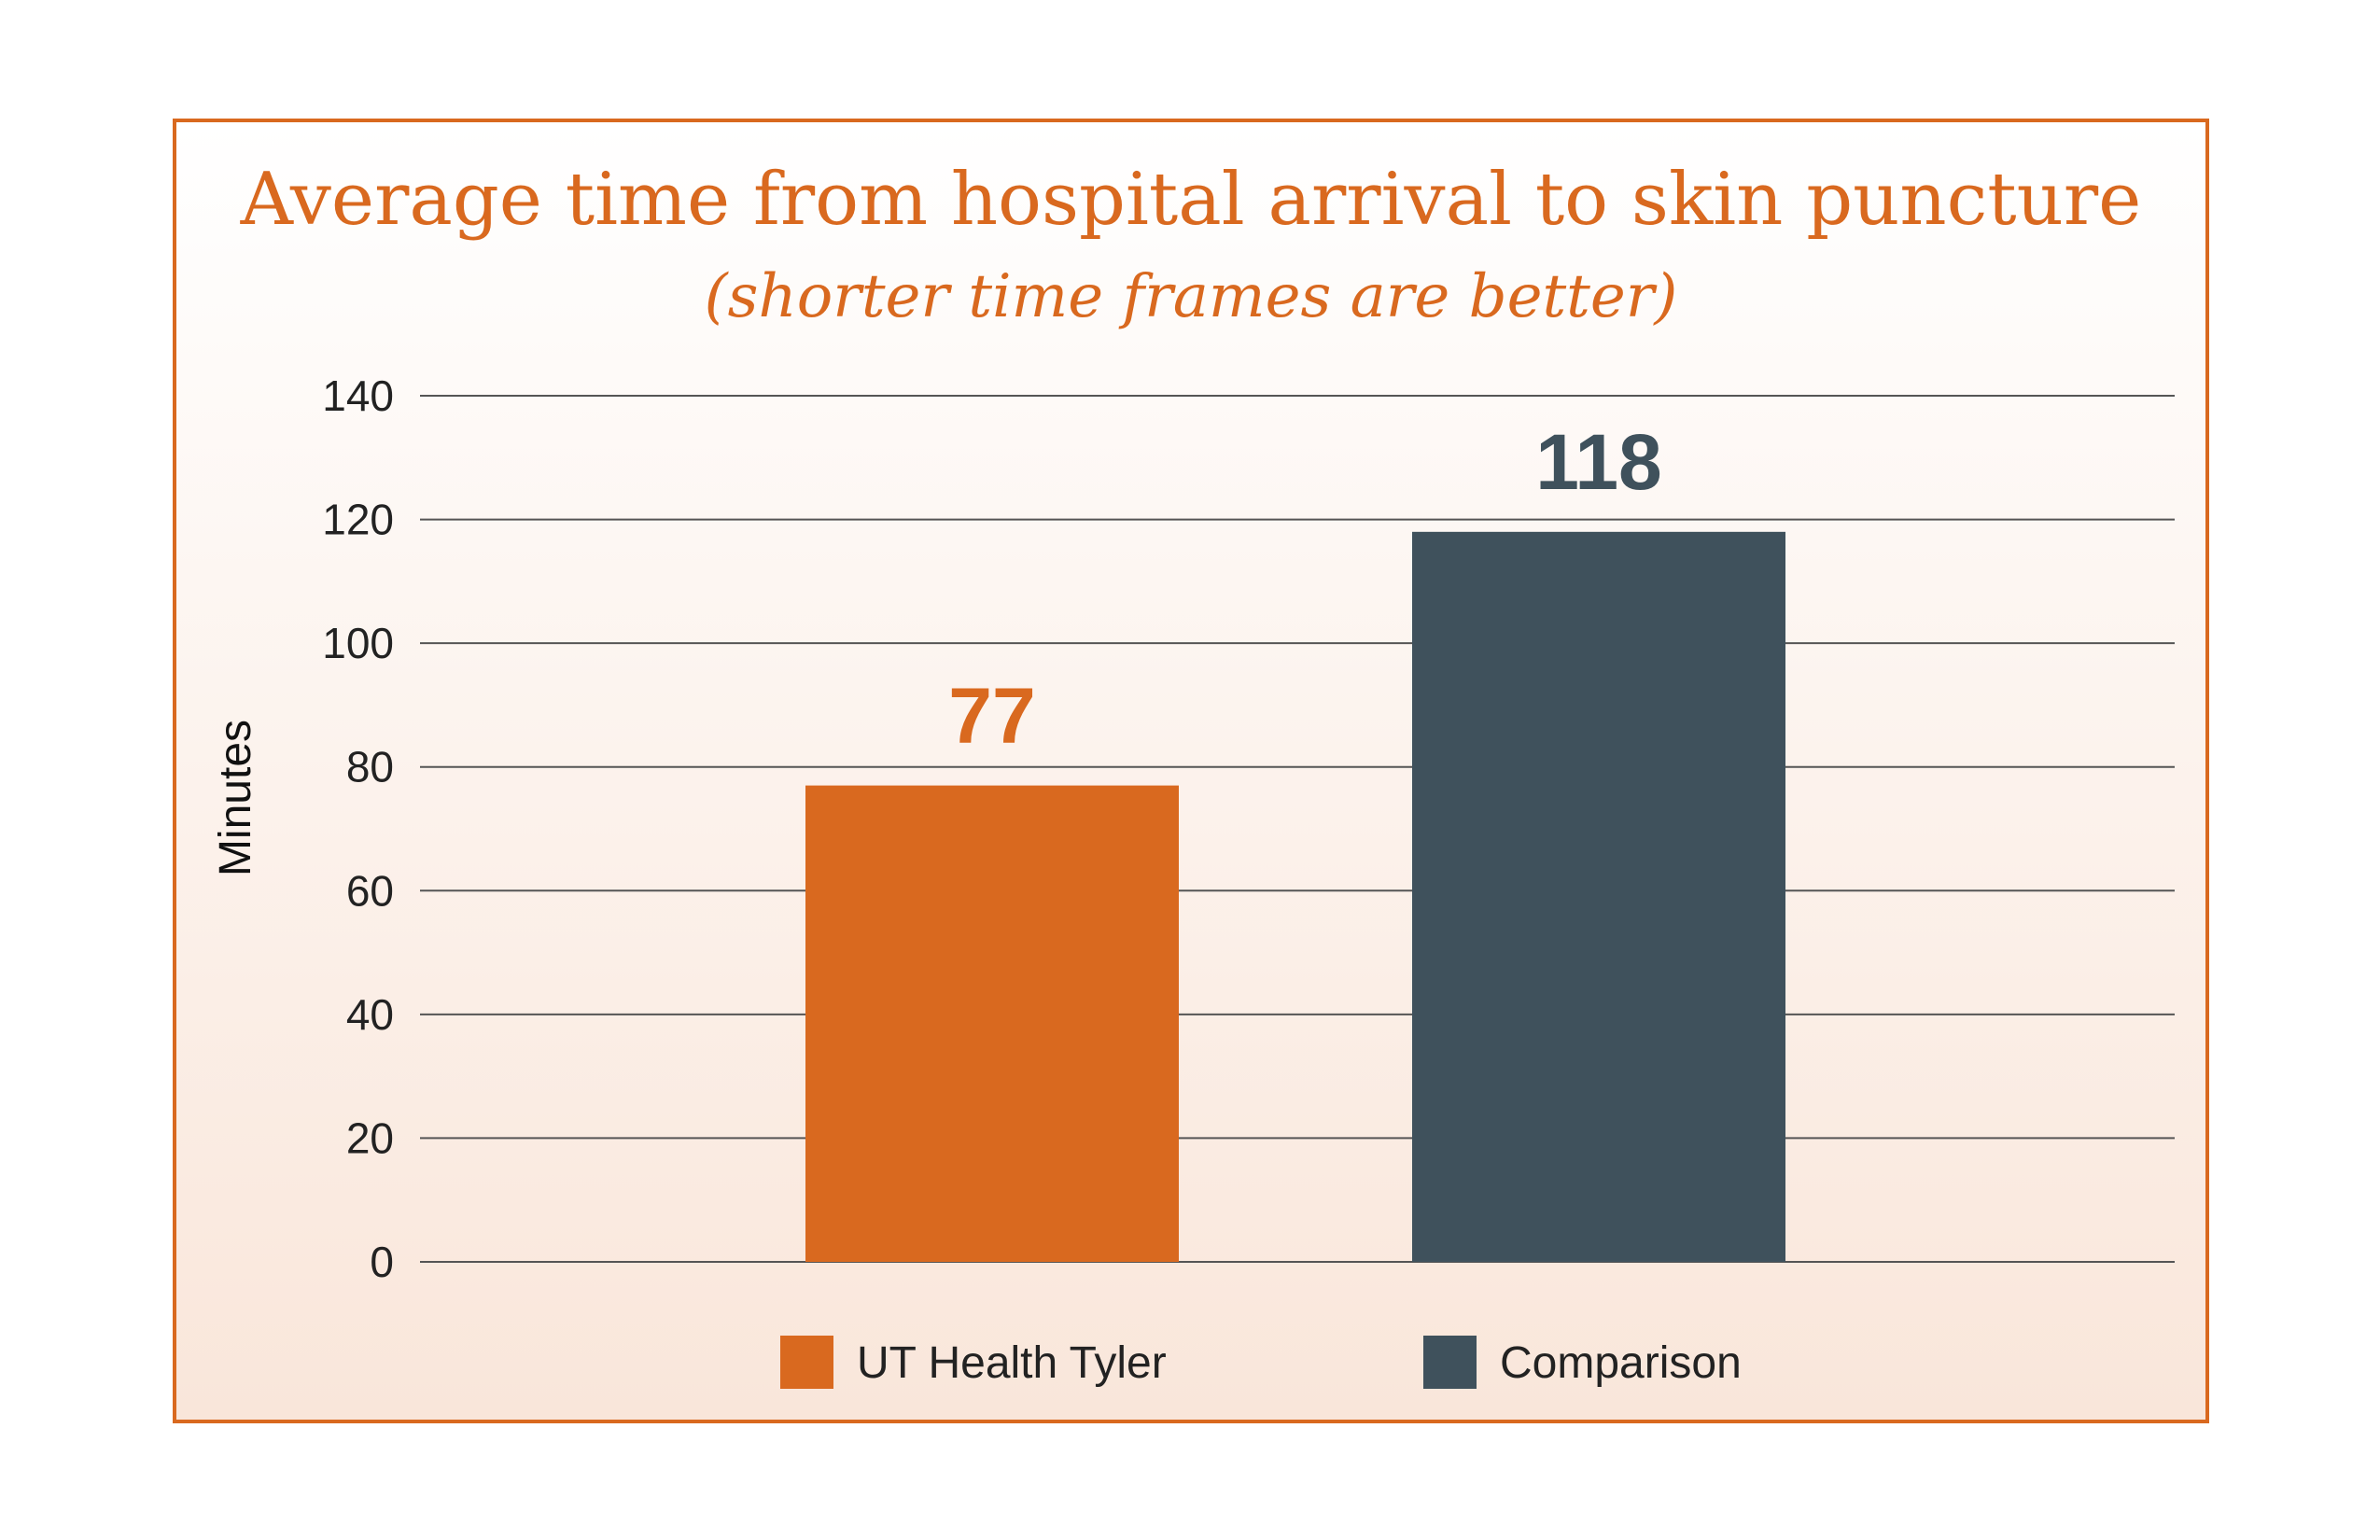 Image resolution: width=2380 pixels, height=1540 pixels. Describe the element at coordinates (1304, 589) in the screenshot. I see `data-labels: 77 118` at that location.